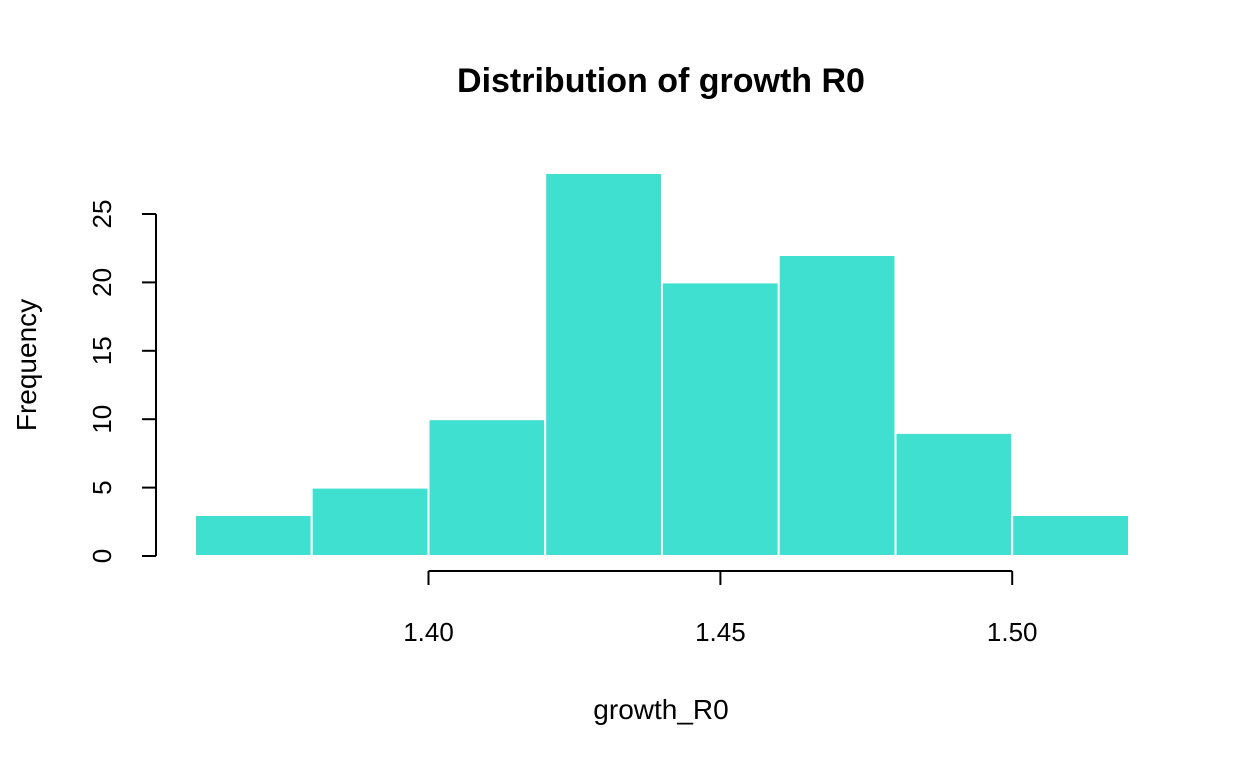  I want to click on y-axis-label: Frequency, so click(26, 365).